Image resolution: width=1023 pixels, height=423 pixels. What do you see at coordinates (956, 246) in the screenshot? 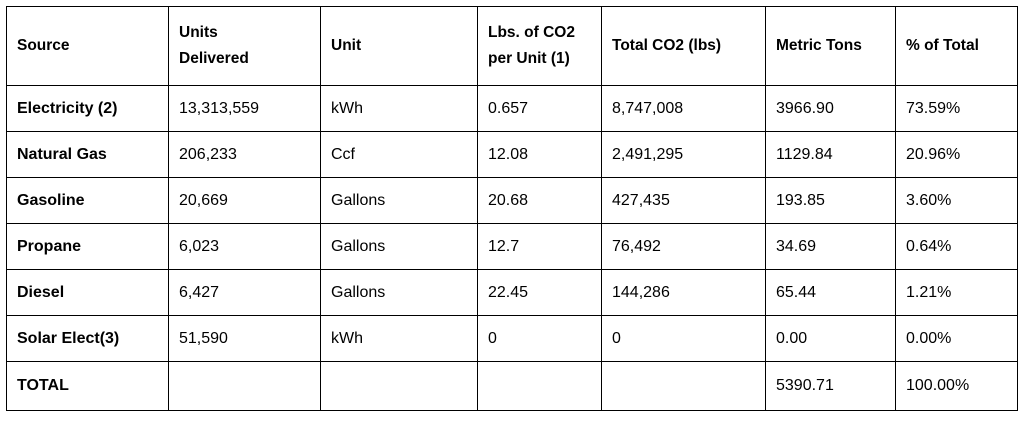
I see `table-cell: 0.64%` at bounding box center [956, 246].